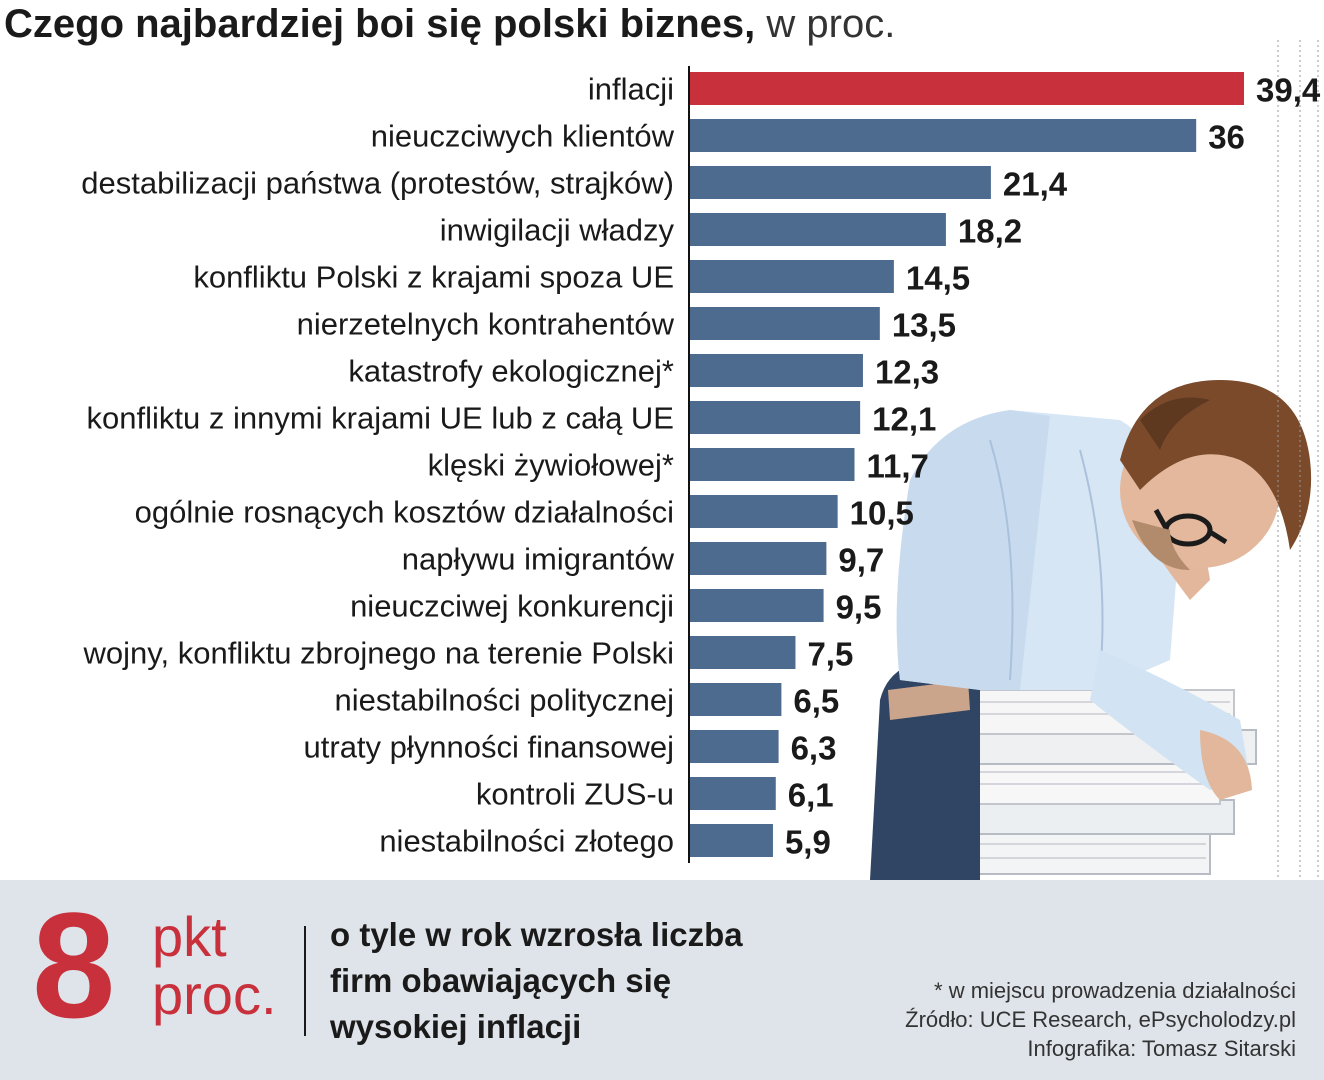  I want to click on source-note: Źródło: UCE Research, ePsycholodzy.pl, so click(1100, 1019).